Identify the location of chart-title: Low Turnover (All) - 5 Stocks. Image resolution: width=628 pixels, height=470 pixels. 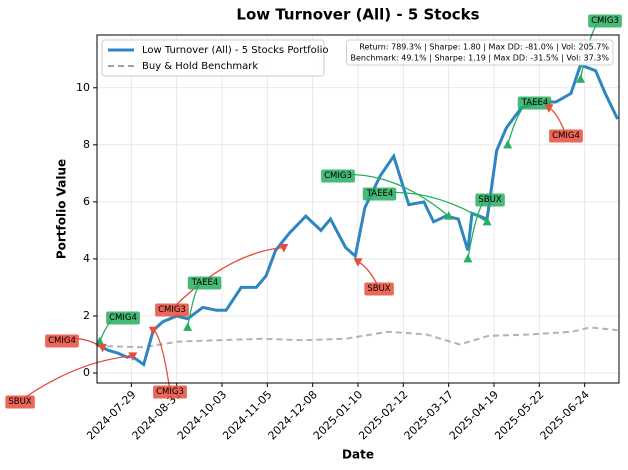
(357, 15).